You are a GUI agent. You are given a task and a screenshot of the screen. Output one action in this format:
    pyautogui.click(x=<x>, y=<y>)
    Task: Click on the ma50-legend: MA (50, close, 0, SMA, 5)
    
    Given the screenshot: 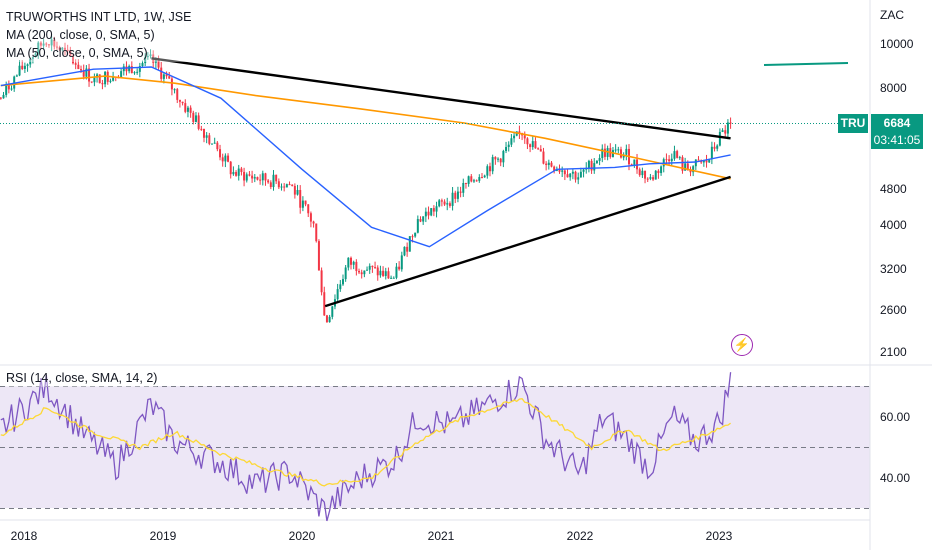 What is the action you would take?
    pyautogui.click(x=77, y=53)
    